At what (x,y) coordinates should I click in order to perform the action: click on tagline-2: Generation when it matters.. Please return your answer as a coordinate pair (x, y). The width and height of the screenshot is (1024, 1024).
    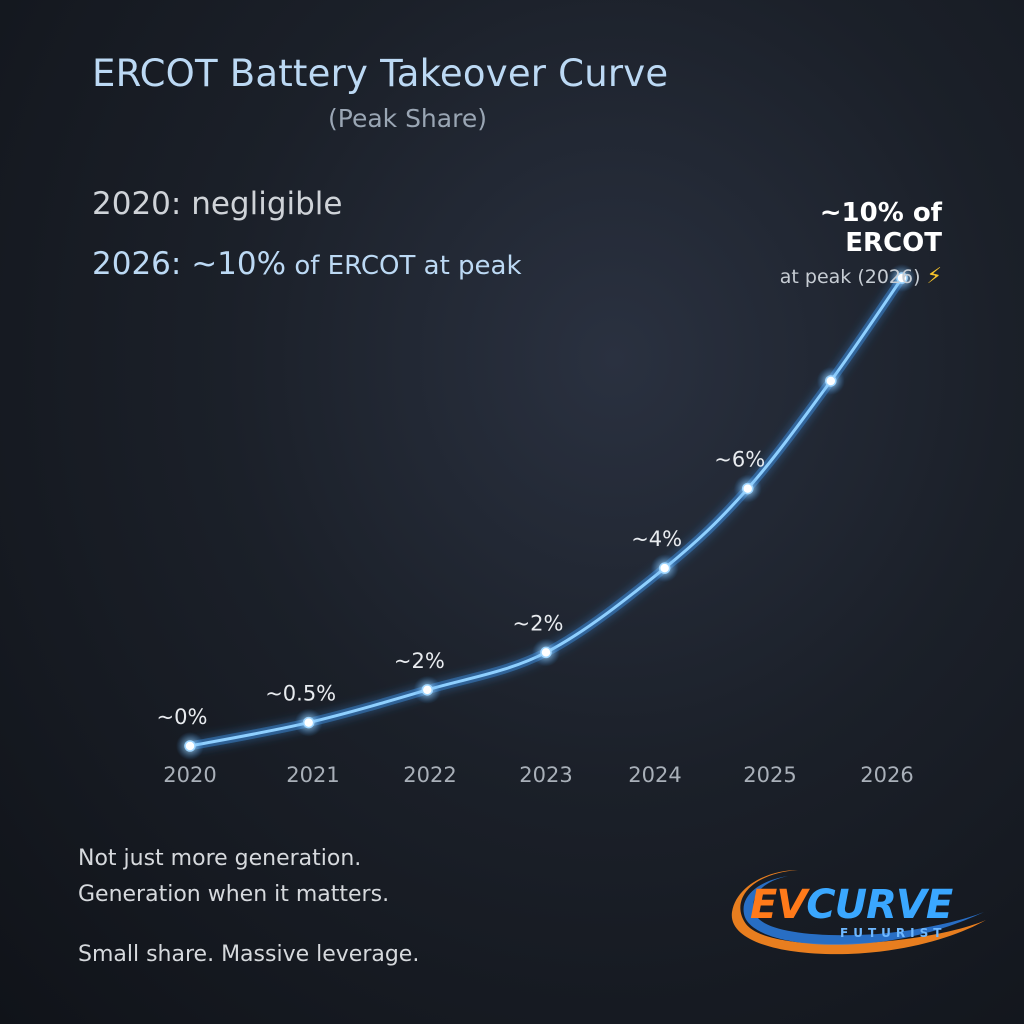
    Looking at the image, I should click on (234, 894).